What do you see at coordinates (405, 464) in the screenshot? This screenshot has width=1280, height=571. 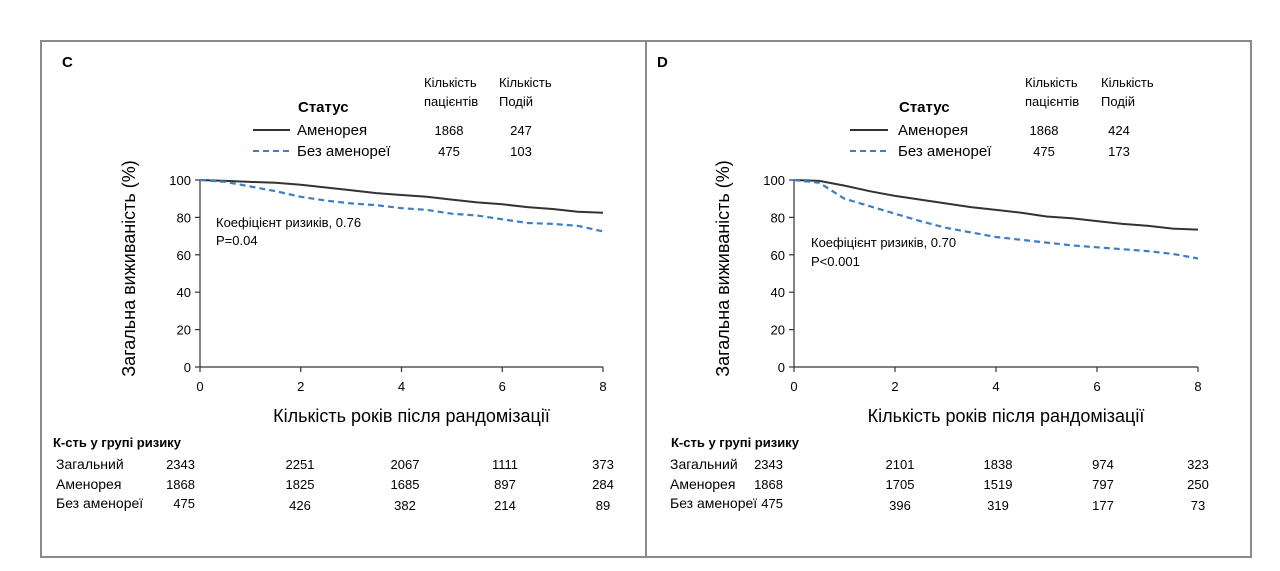 I see `risk-table-cell: 2067` at bounding box center [405, 464].